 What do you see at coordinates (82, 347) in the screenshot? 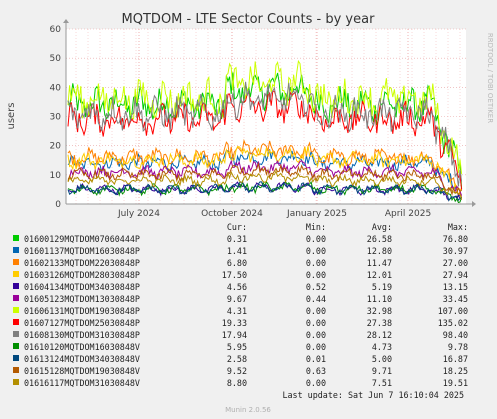
I see `legend-name: 01610120MQTDOM16030848V` at bounding box center [82, 347].